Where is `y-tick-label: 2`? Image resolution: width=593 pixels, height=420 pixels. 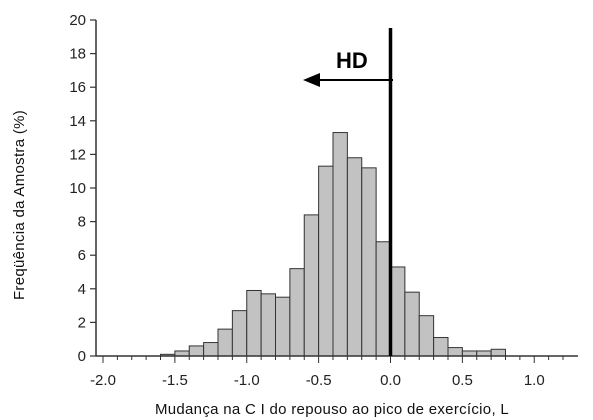
y-tick-label: 2 is located at coordinates (82, 322).